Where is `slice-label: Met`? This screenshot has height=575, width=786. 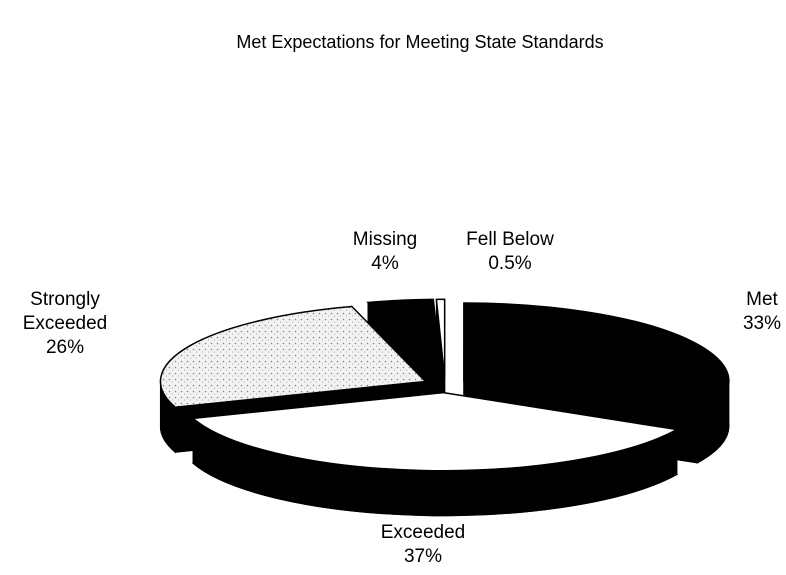
slice-label: Met is located at coordinates (762, 299).